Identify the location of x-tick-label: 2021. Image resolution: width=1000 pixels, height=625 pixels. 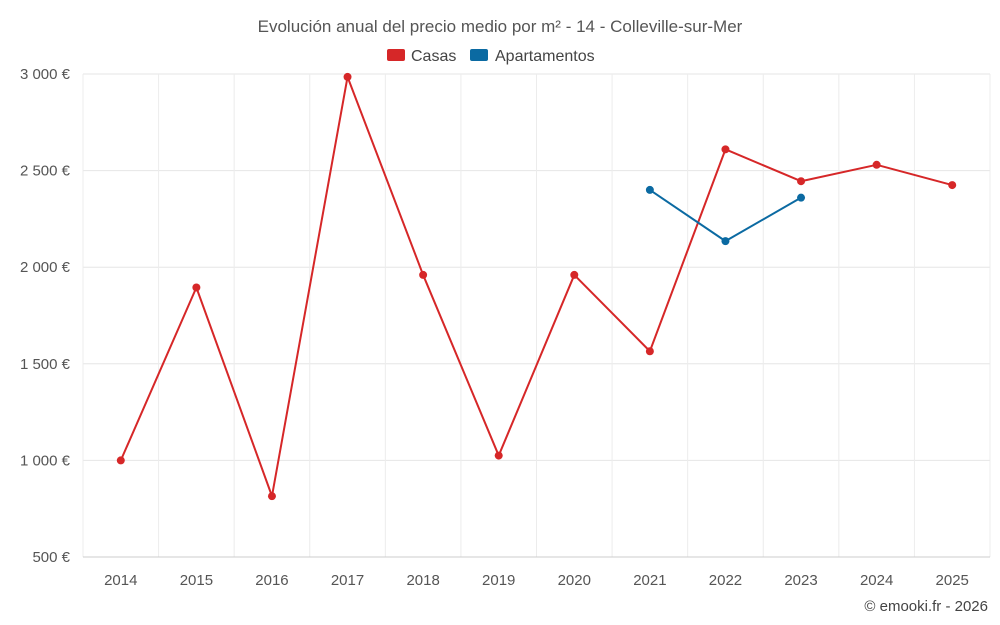
(649, 580).